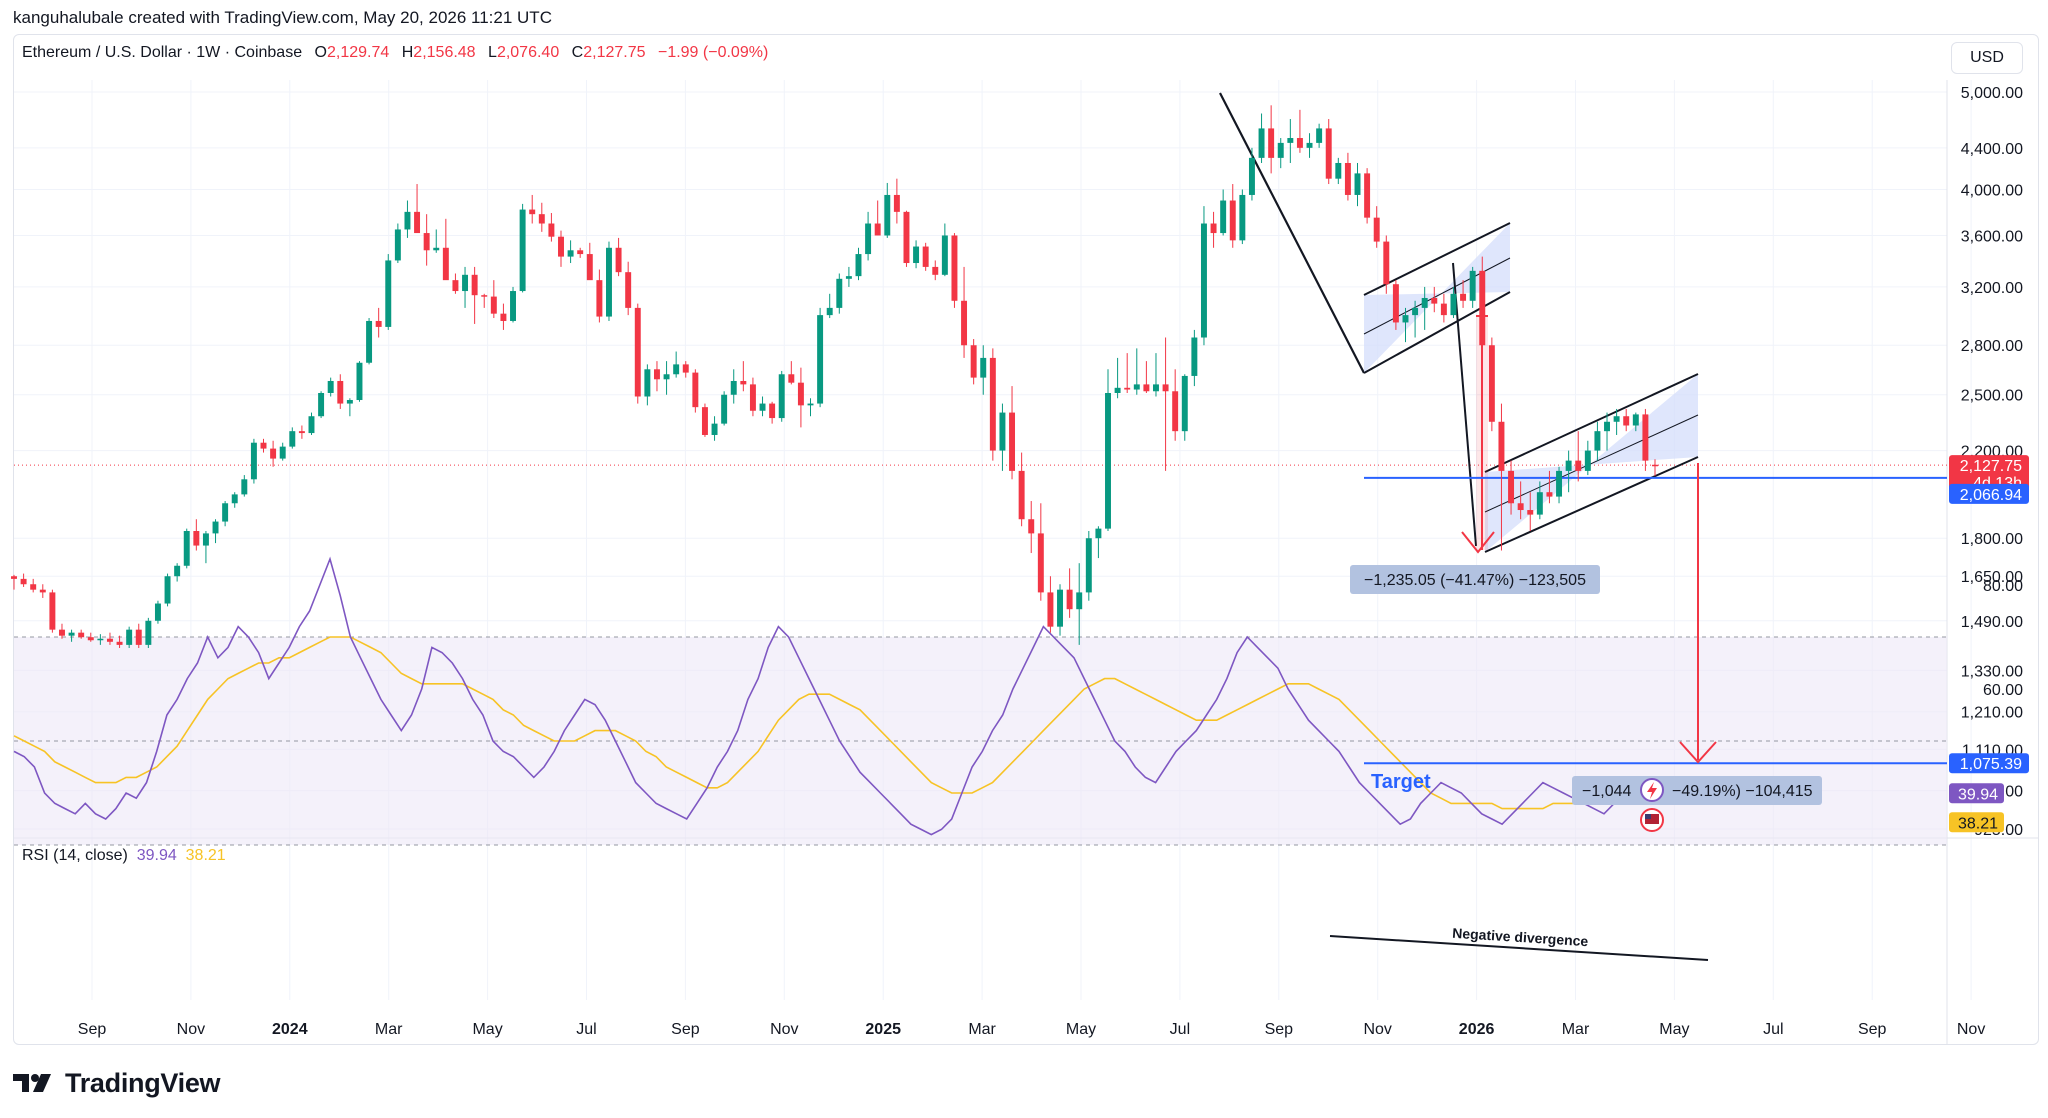 This screenshot has height=1118, width=2048. Describe the element at coordinates (1992, 577) in the screenshot. I see `price-tick-label: 1,650.00` at that location.